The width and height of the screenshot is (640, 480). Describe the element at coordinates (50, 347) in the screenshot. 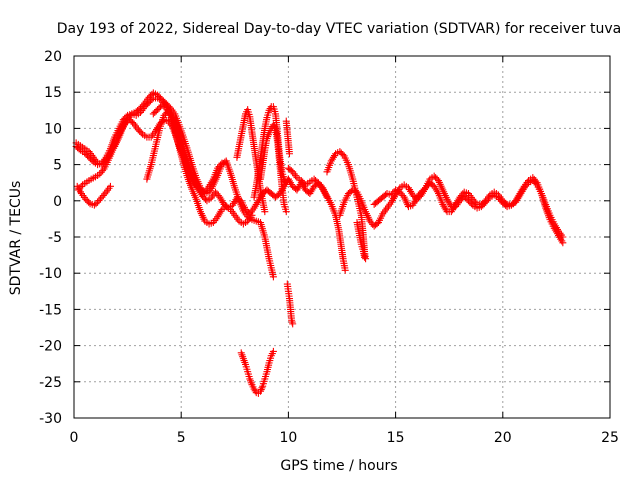

I see `y-tick-label: -20` at that location.